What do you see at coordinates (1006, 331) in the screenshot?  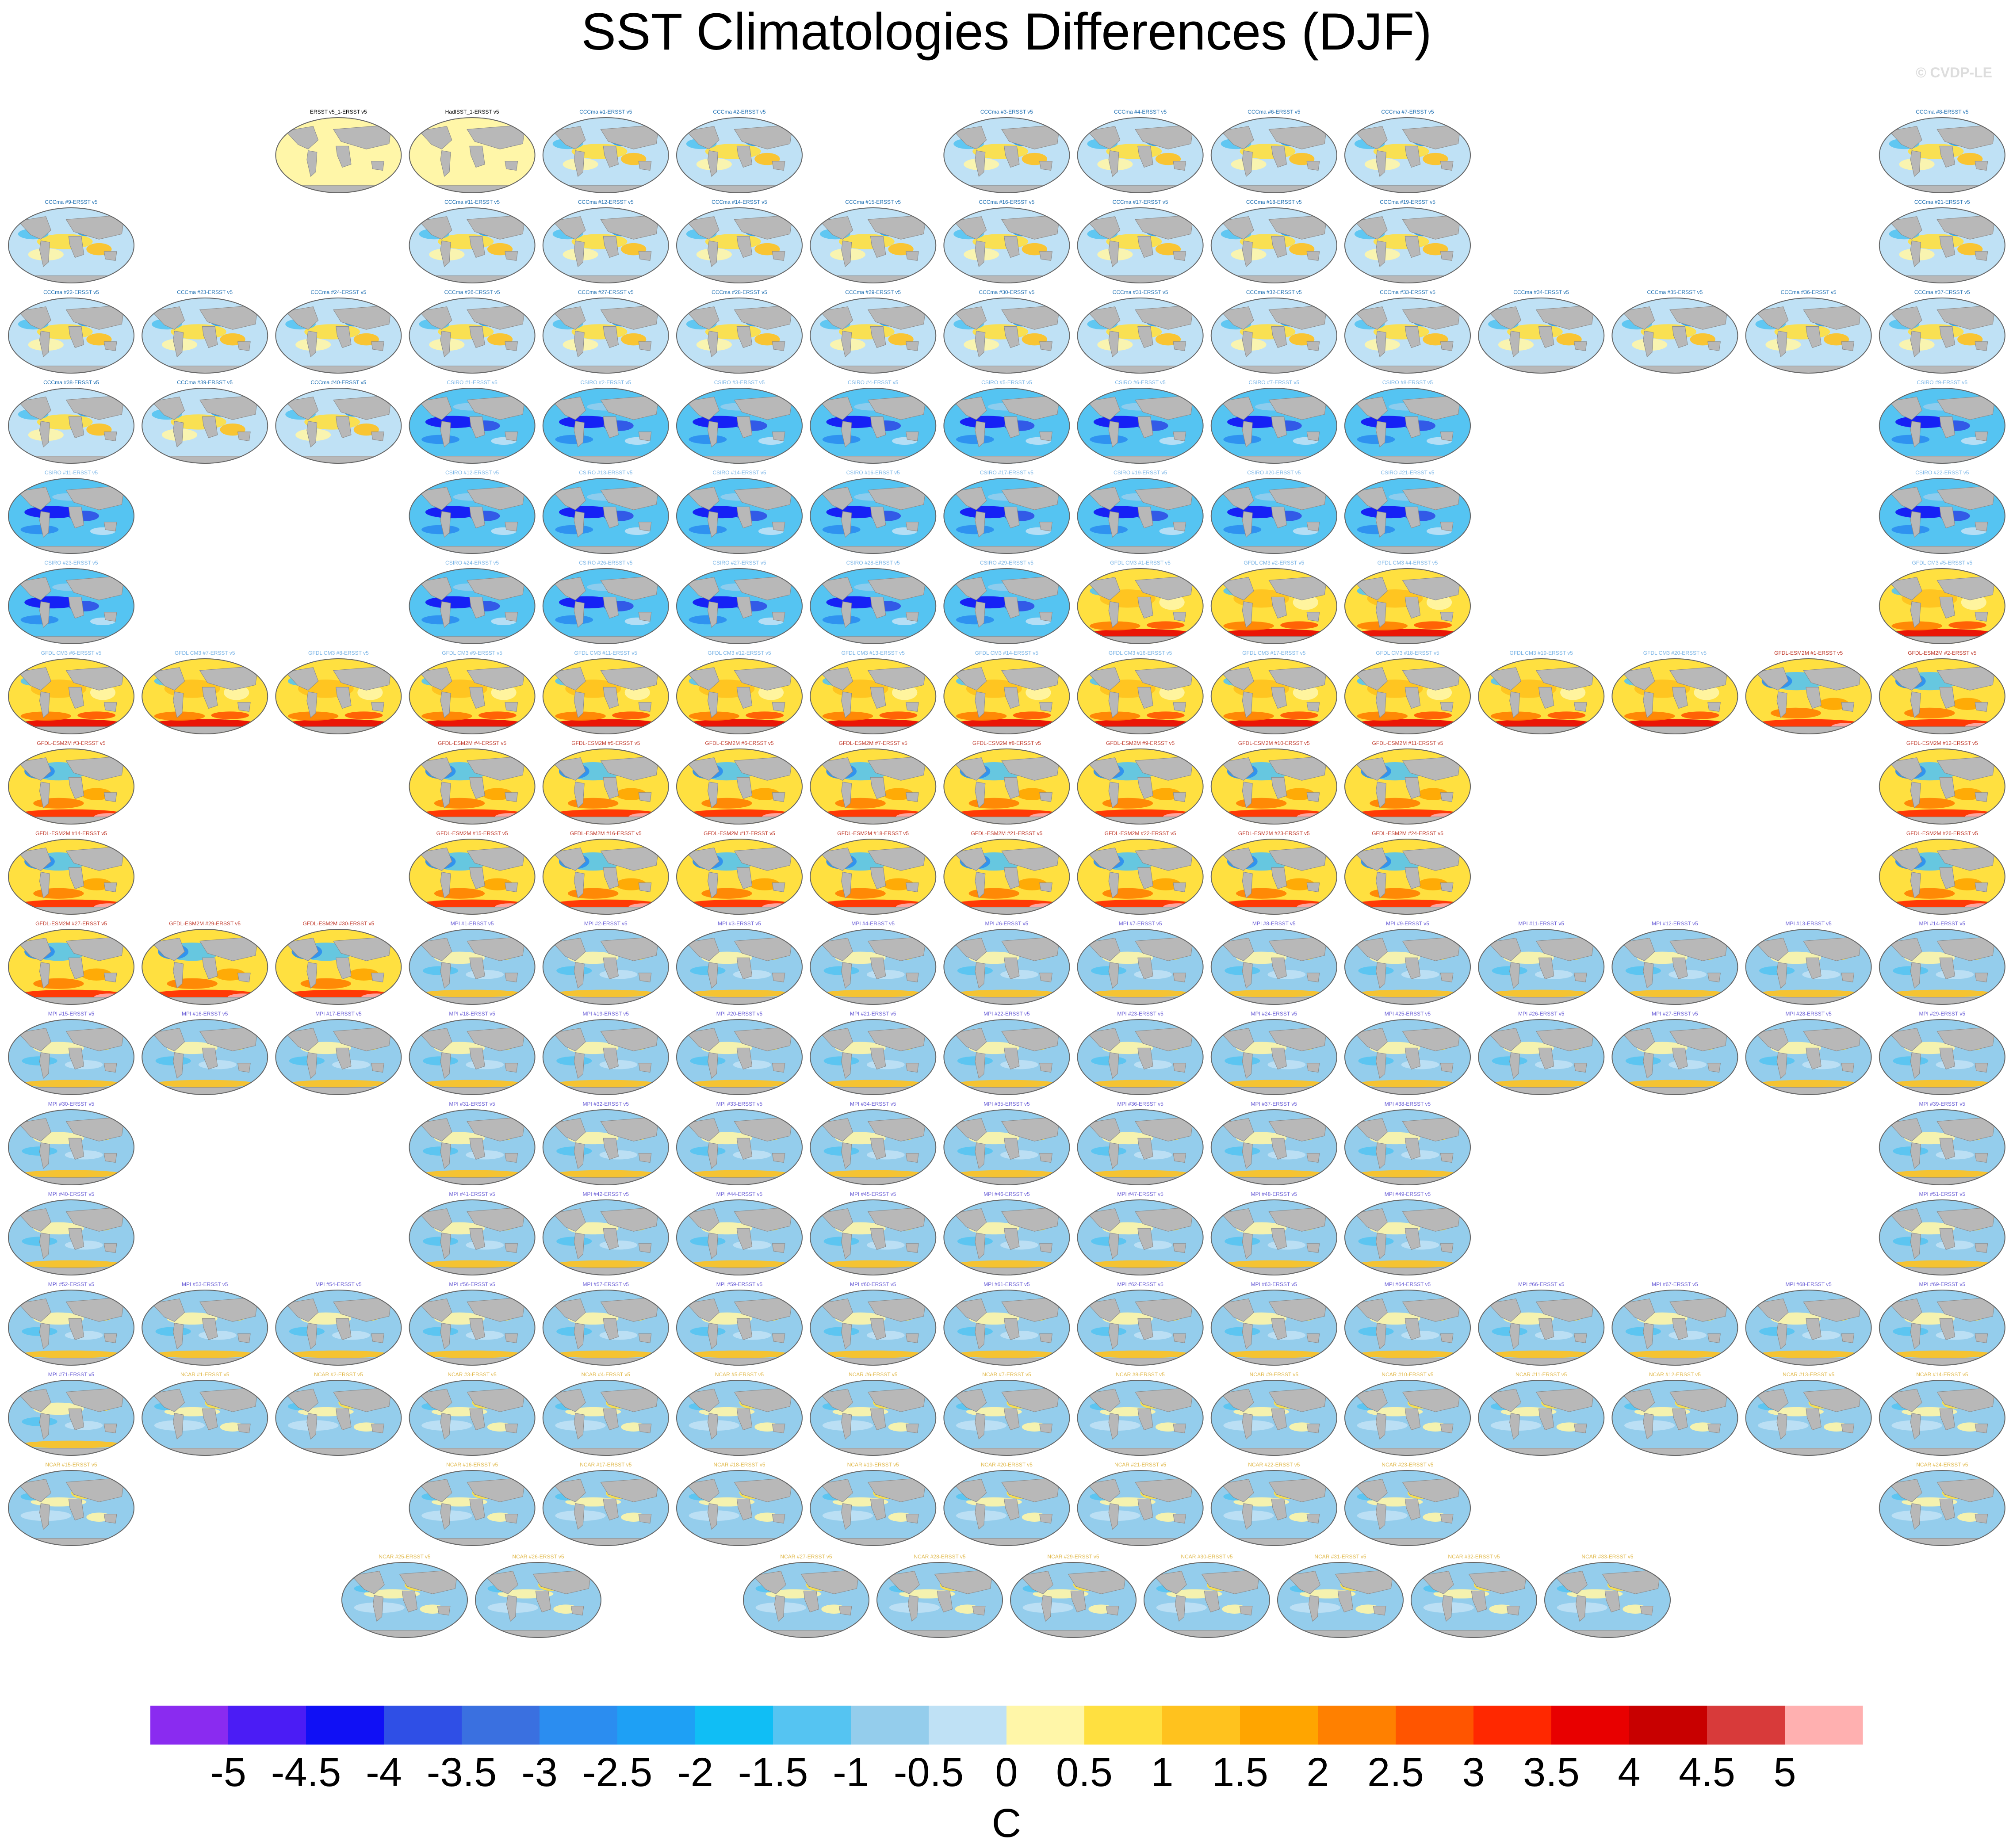 I see `map-panel: CCCma #30-ERSST v5` at bounding box center [1006, 331].